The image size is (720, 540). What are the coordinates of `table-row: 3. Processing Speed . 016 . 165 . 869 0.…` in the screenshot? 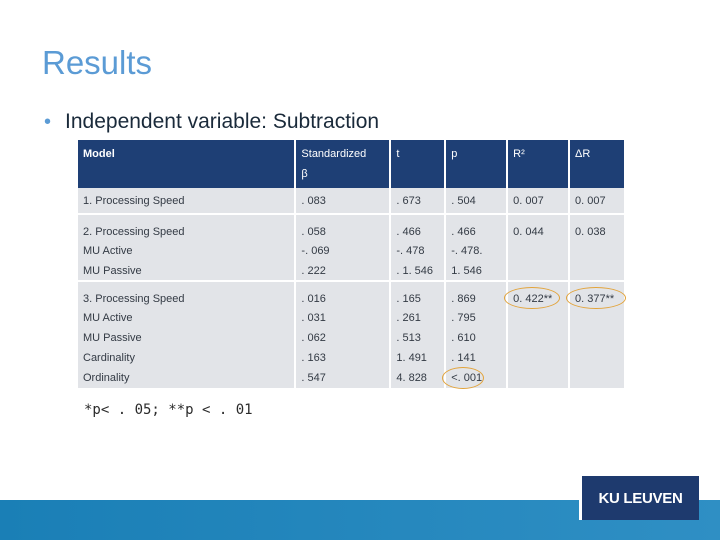 It's located at (352, 294).